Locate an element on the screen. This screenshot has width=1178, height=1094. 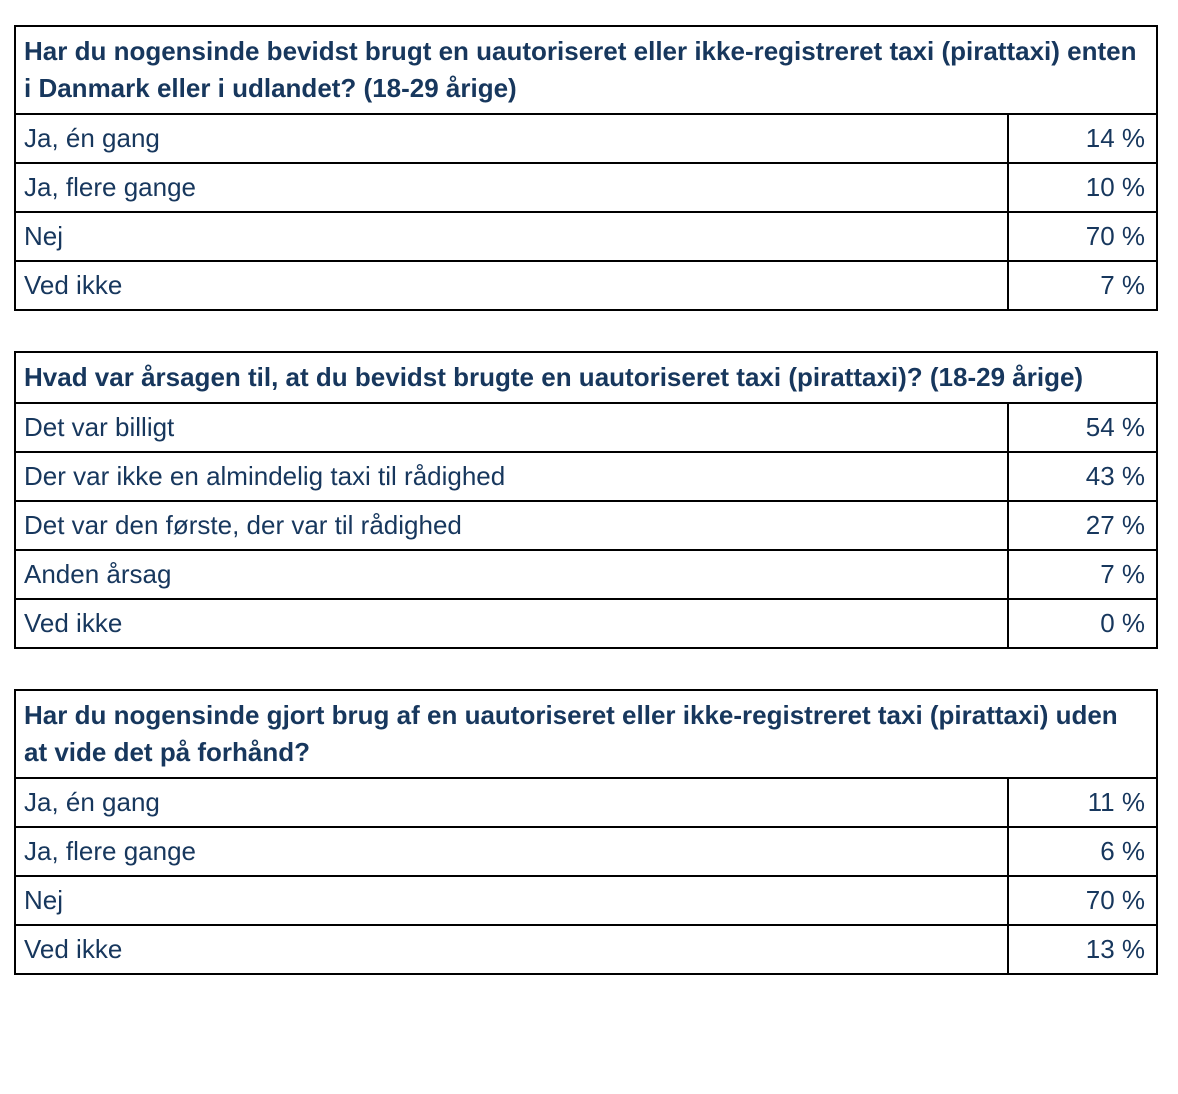
table-row: Ved ikke 13 % is located at coordinates (586, 949).